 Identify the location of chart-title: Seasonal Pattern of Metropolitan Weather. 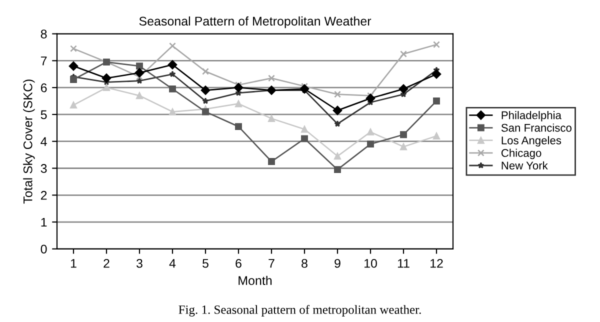
(255, 22).